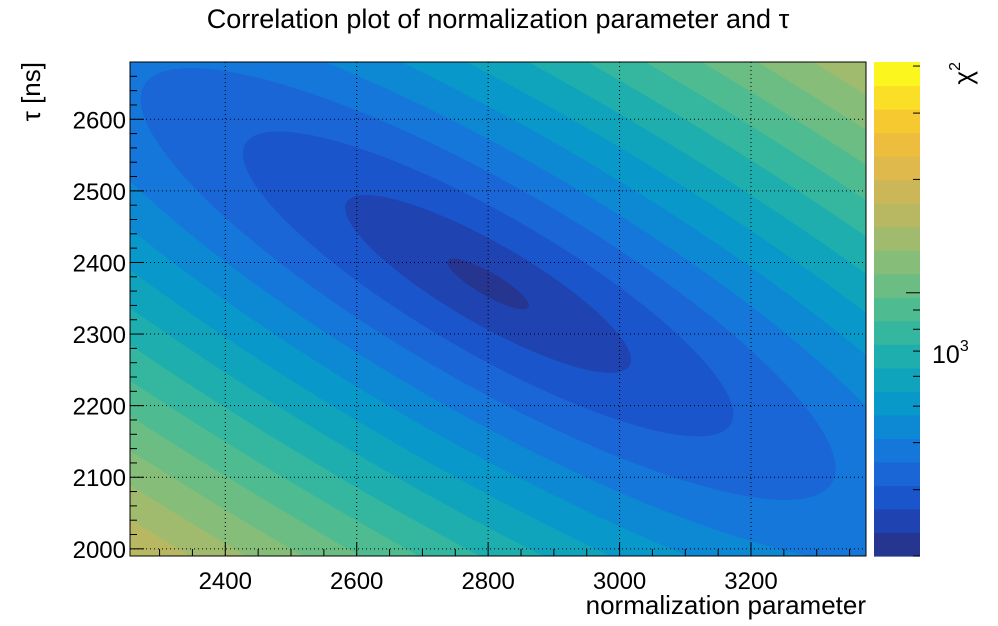 Image resolution: width=998 pixels, height=626 pixels. I want to click on y-tick-label: 2100, so click(99, 478).